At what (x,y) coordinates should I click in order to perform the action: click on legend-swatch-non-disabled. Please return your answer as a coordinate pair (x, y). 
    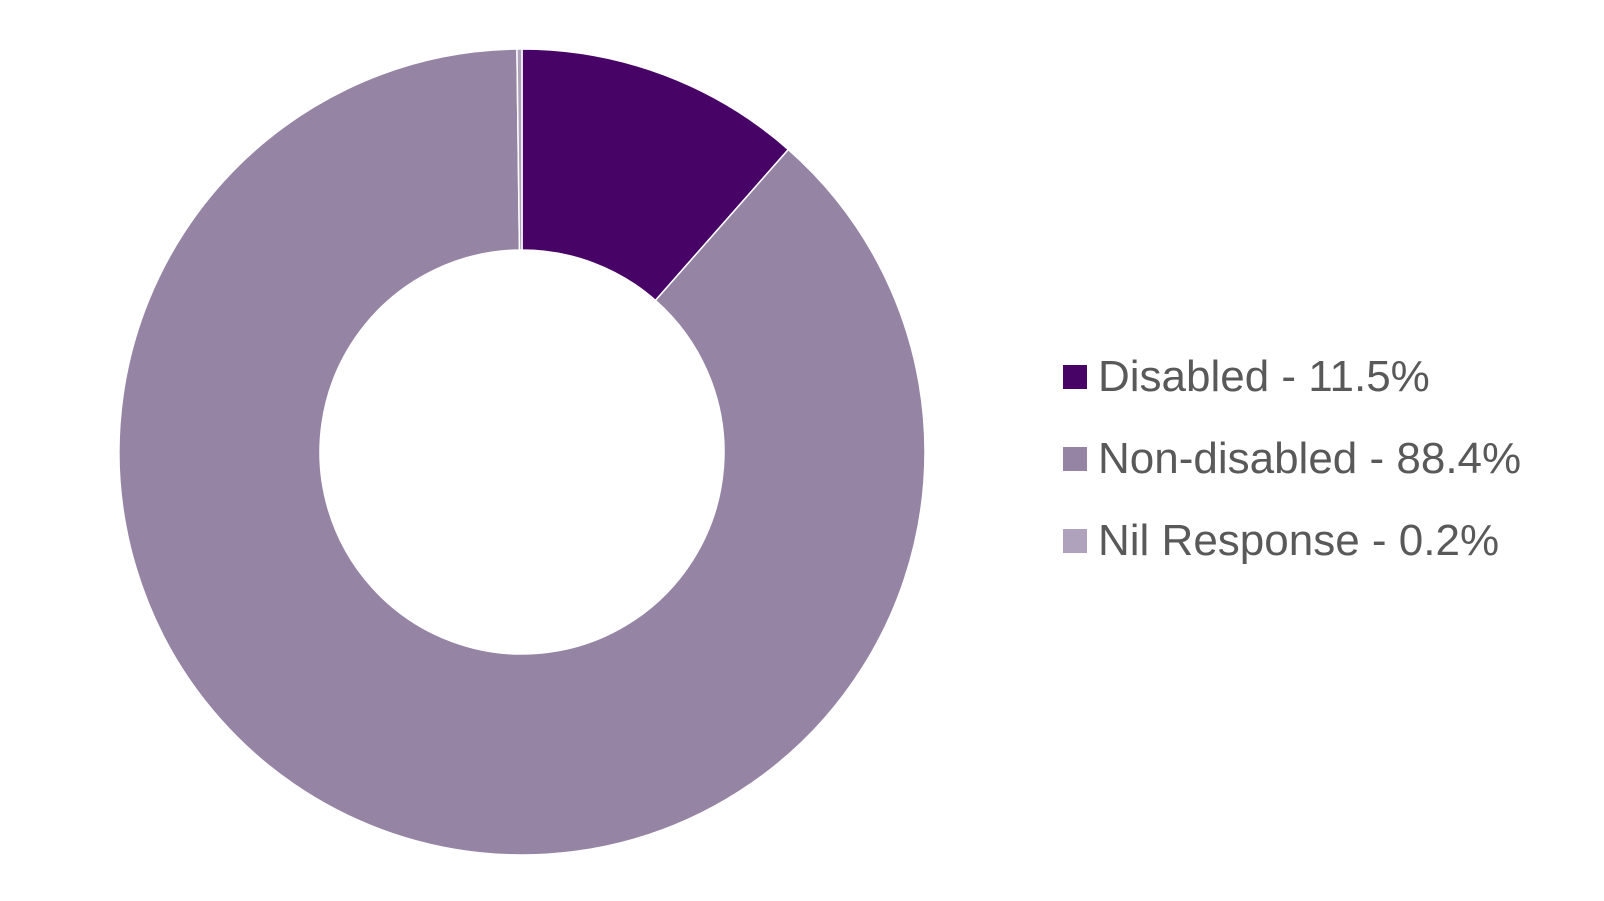
    Looking at the image, I should click on (1075, 459).